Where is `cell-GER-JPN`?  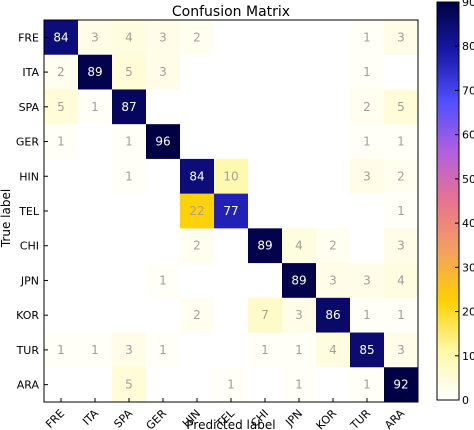 cell-GER-JPN is located at coordinates (299, 142).